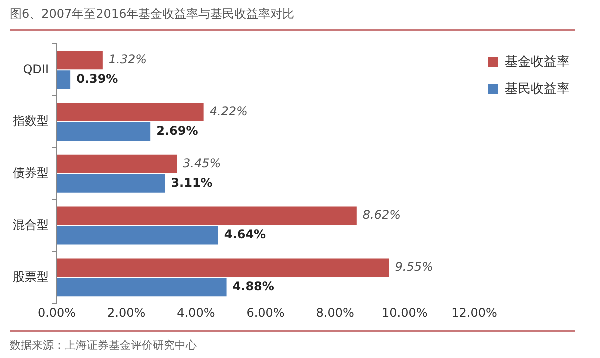 This screenshot has height=358, width=600. Describe the element at coordinates (245, 235) in the screenshot. I see `data-label: 4.64%` at that location.